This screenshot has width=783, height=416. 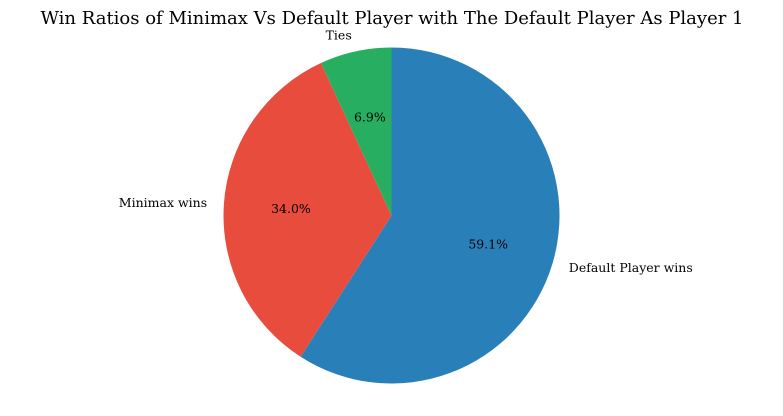 What do you see at coordinates (291, 208) in the screenshot?
I see `pct-label-minimax-wins: 34.0%` at bounding box center [291, 208].